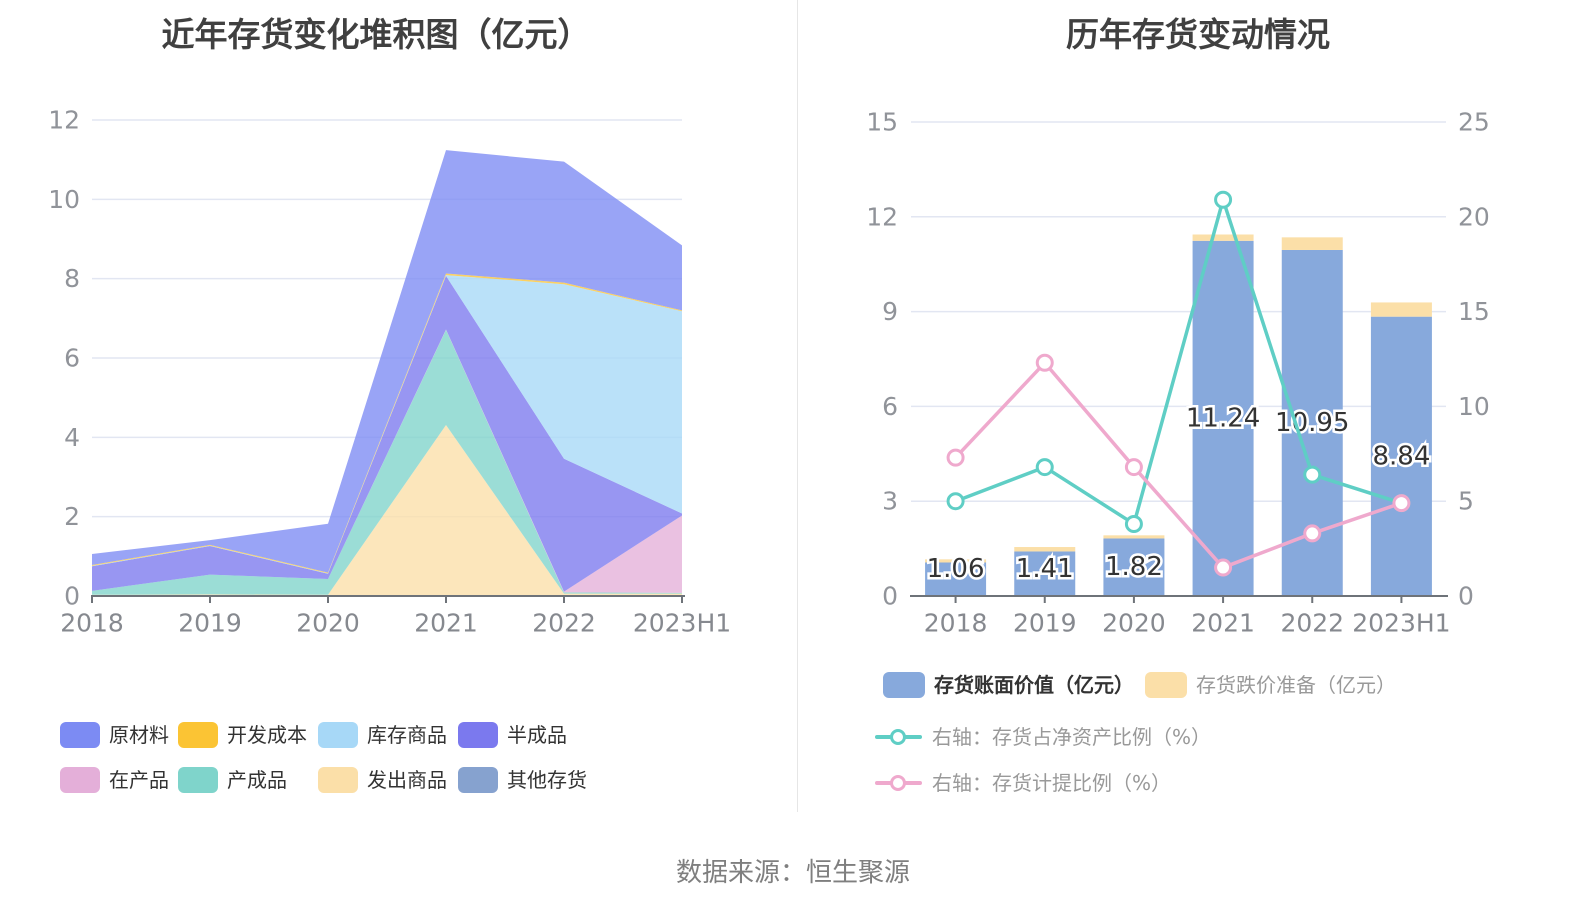  I want to click on left-y-label: 4, so click(72, 437).